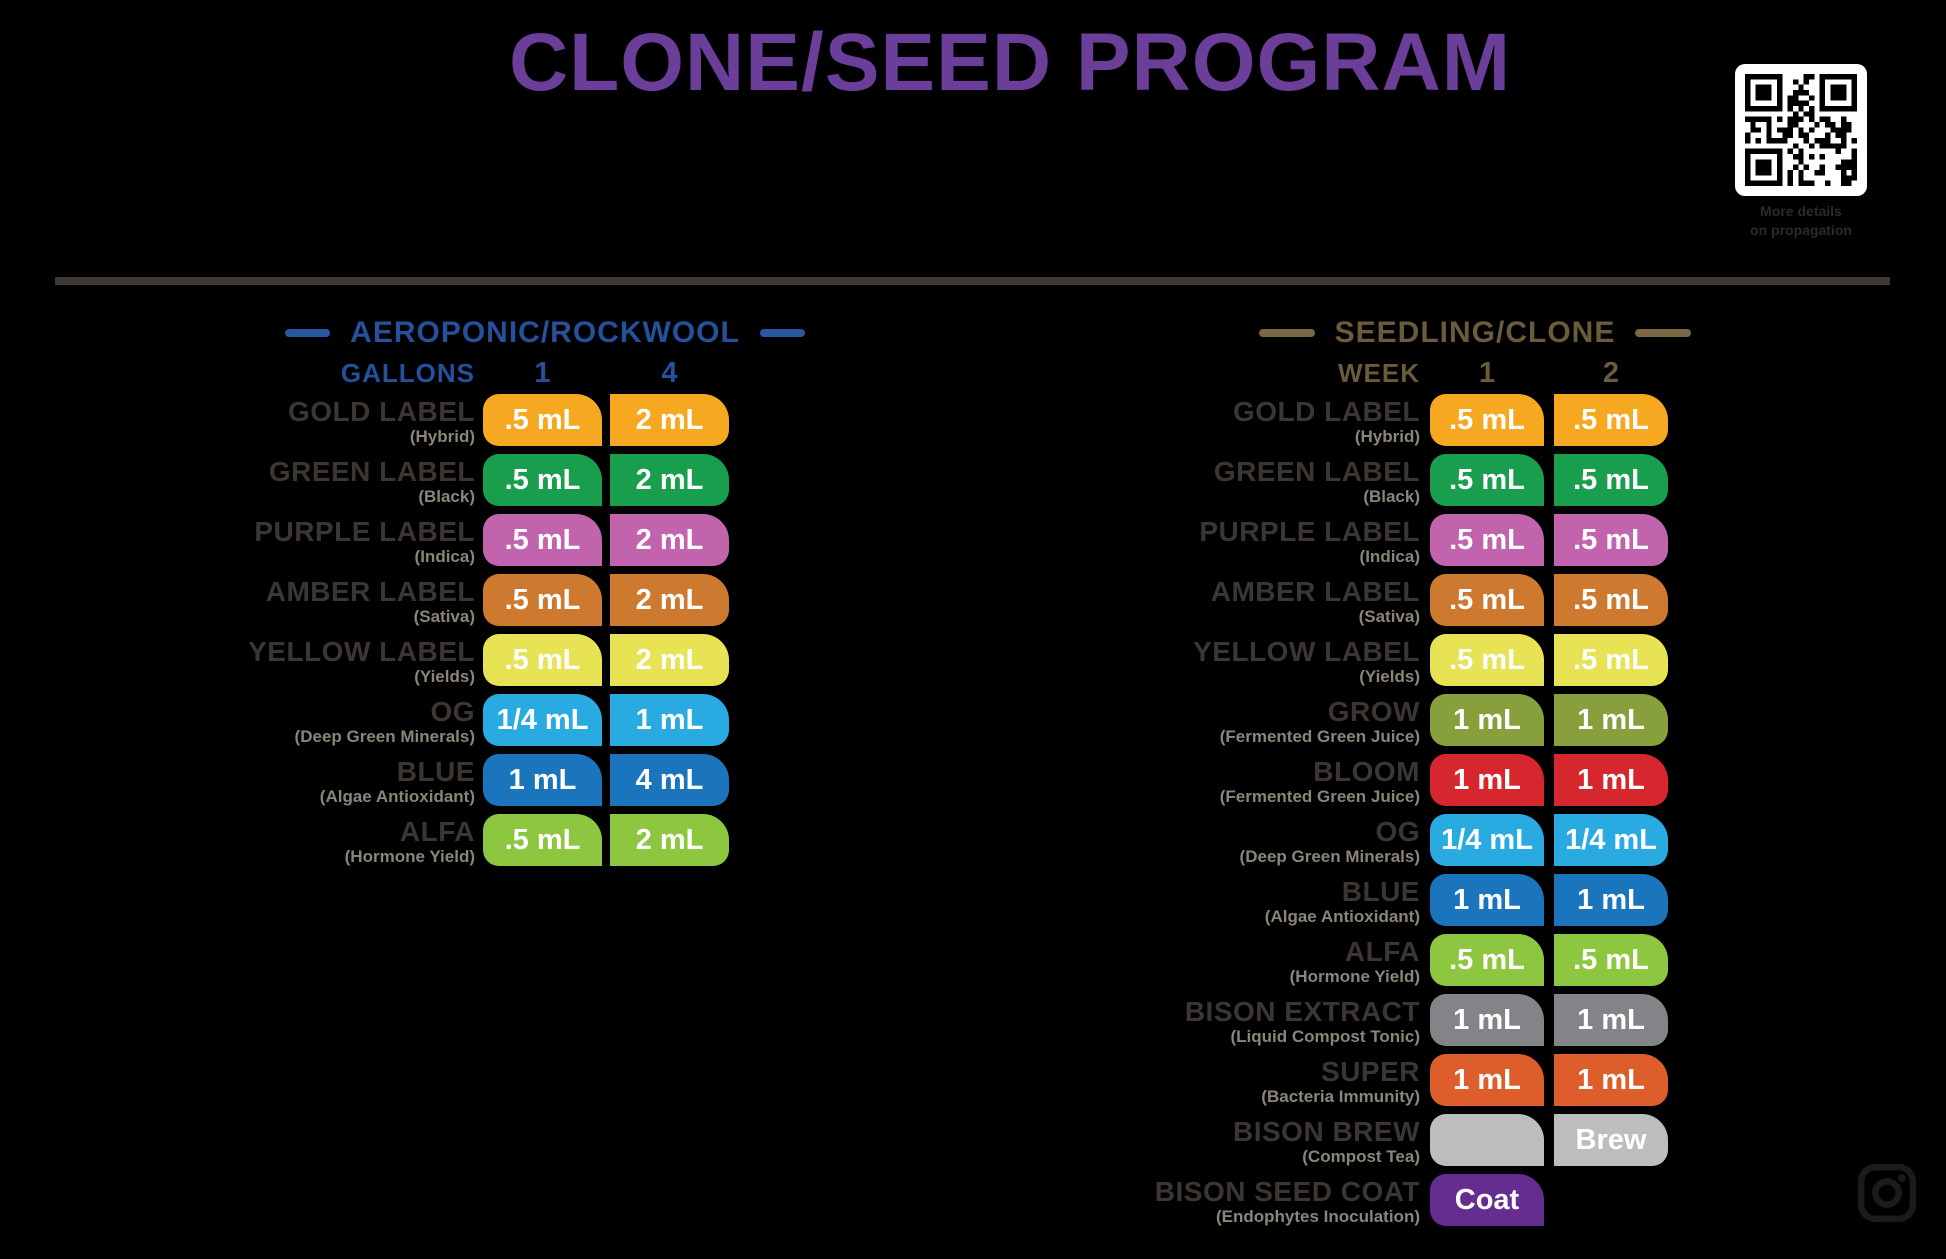 This screenshot has height=1259, width=1946. I want to click on product-label: OG (Deep Green Minerals), so click(267, 724).